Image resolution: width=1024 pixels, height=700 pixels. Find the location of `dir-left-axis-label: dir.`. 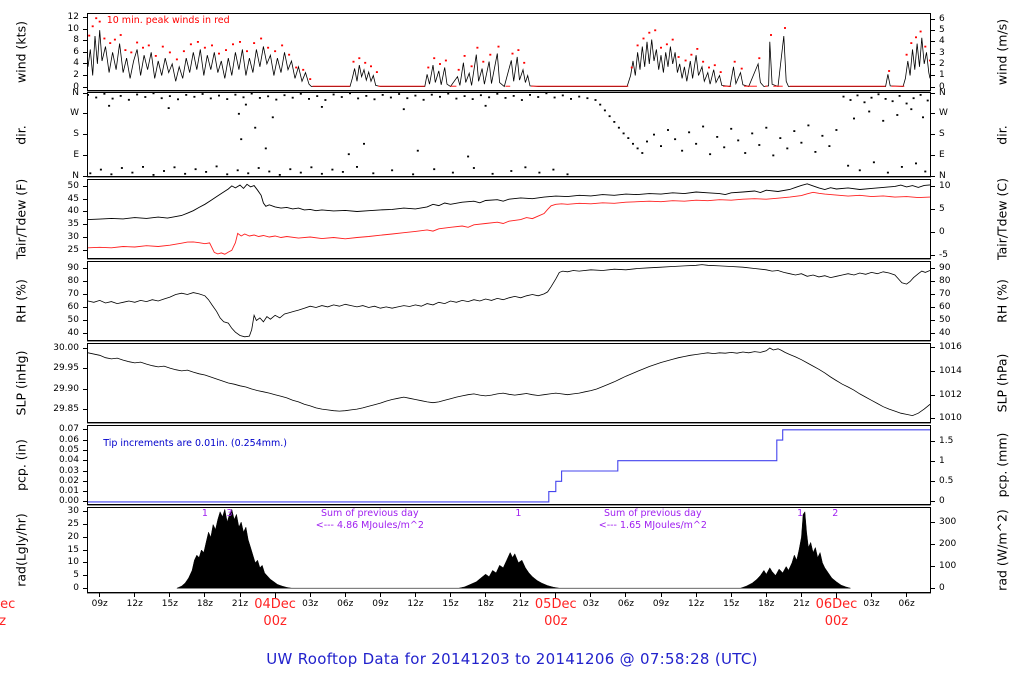

dir-left-axis-label: dir. is located at coordinates (21, 134).